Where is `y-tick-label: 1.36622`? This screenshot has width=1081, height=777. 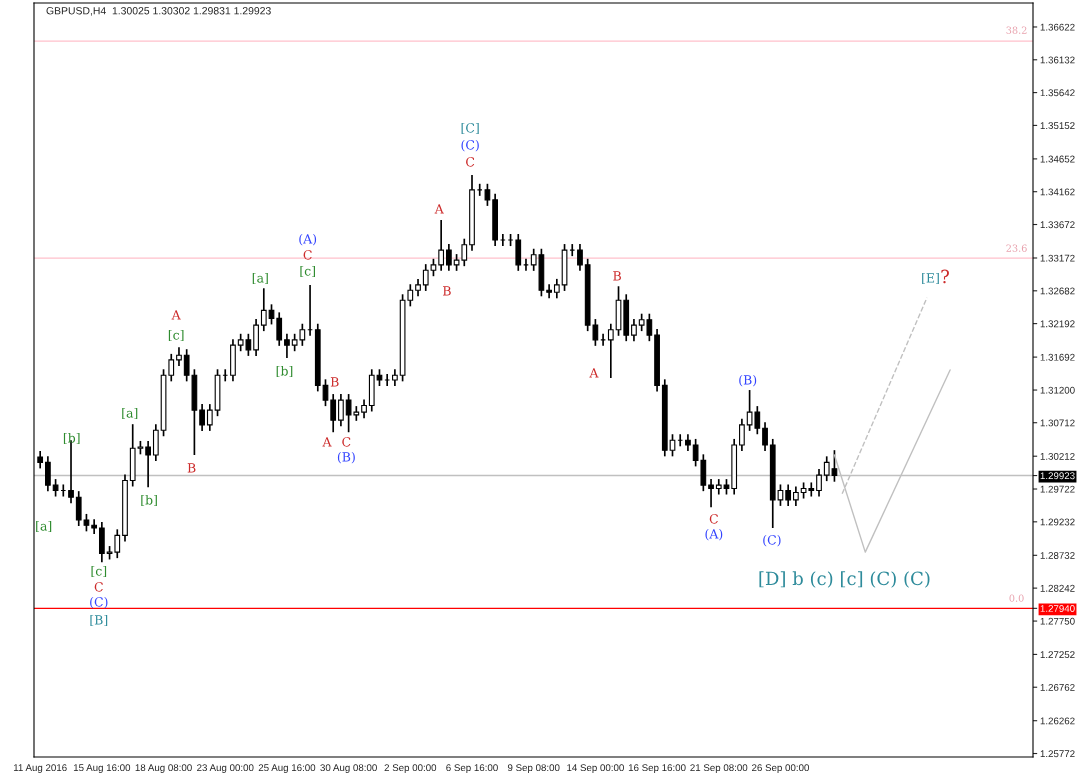
y-tick-label: 1.36622 is located at coordinates (1057, 27).